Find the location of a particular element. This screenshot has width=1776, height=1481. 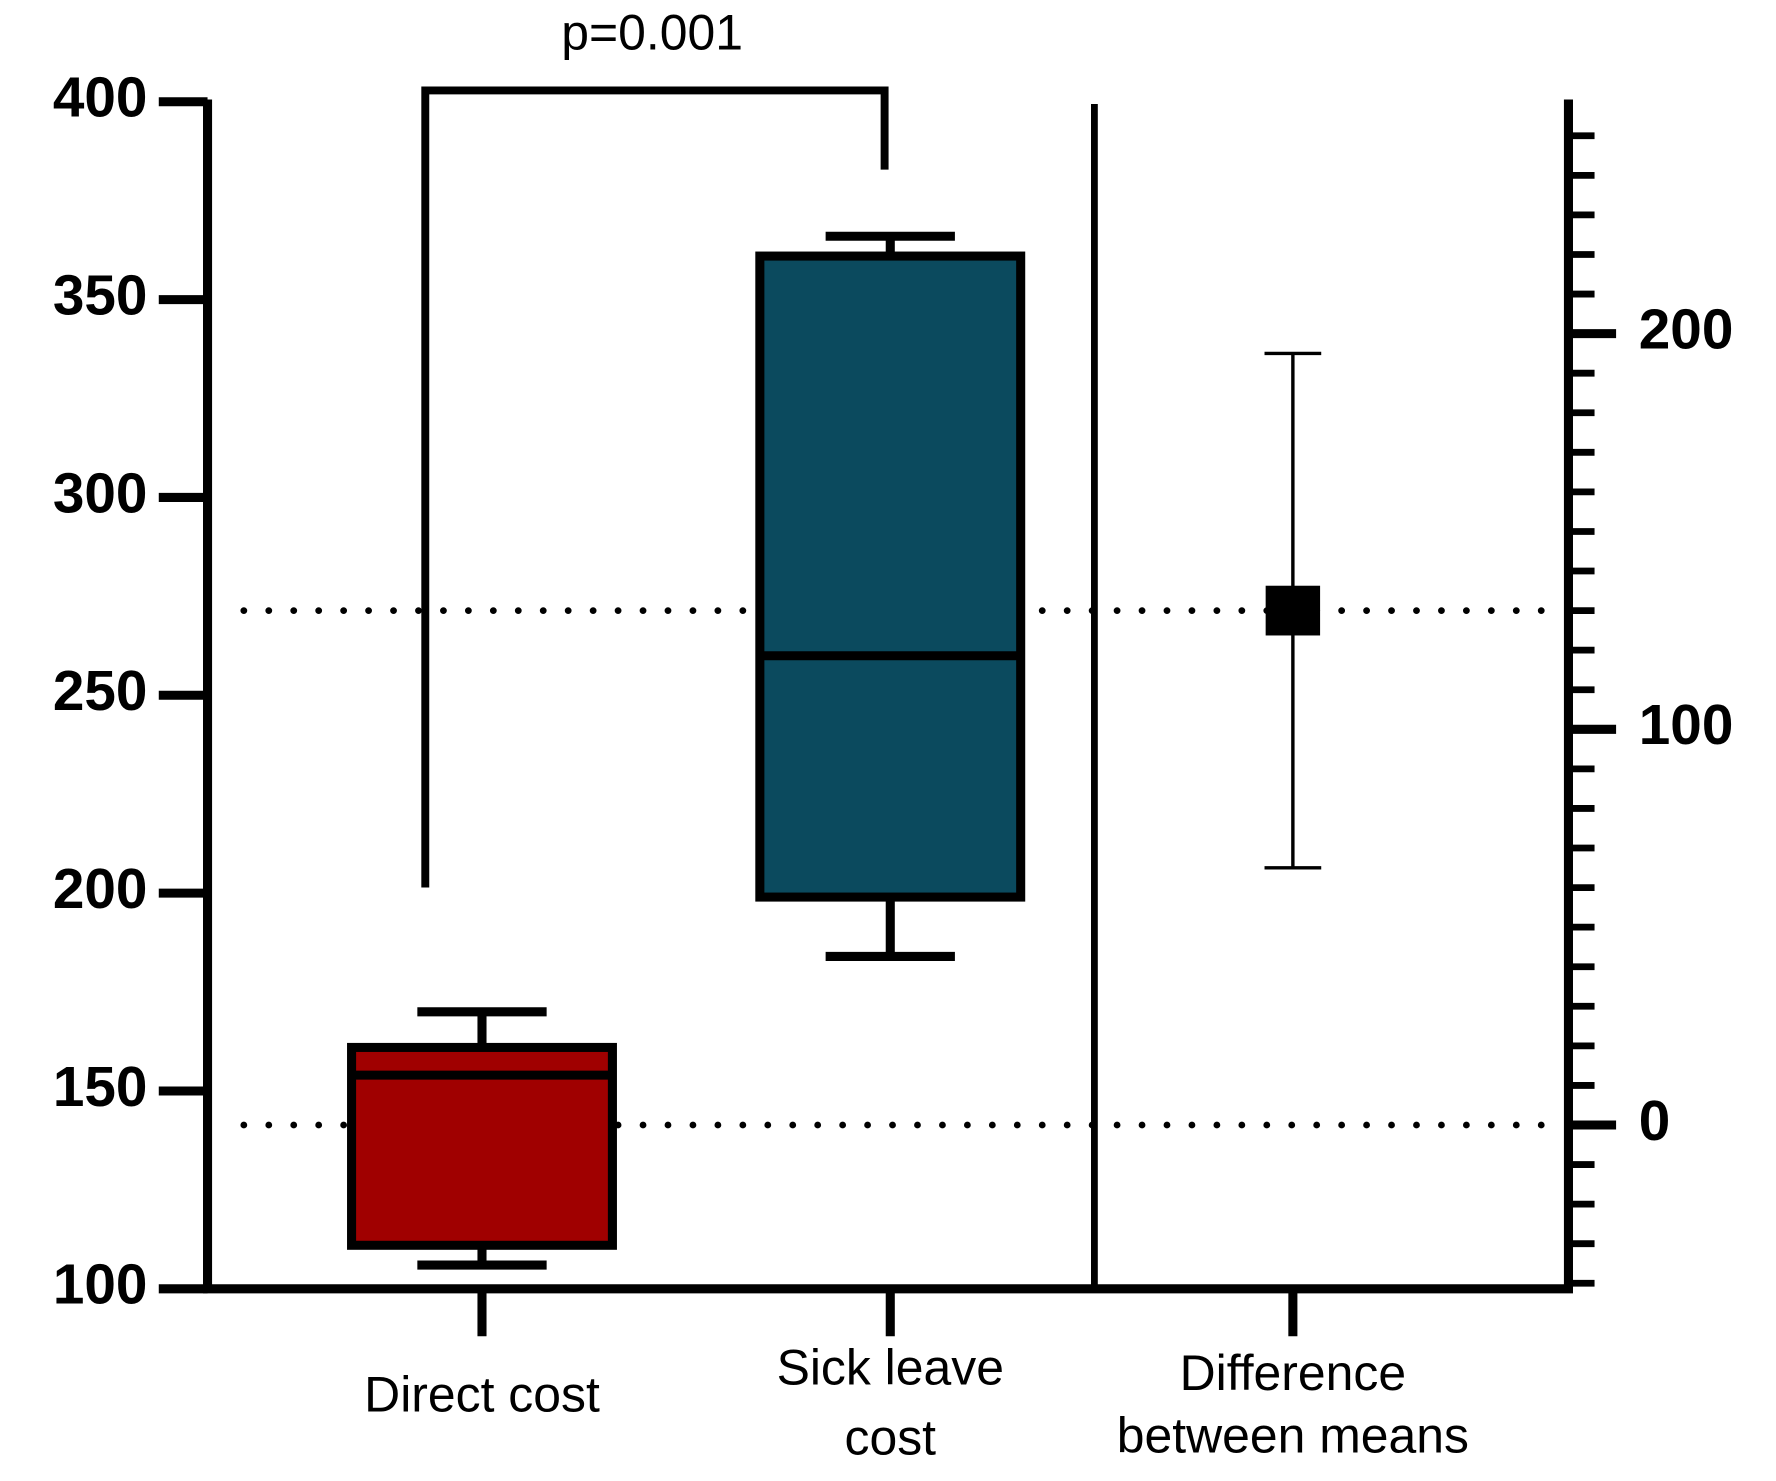

significance-bracket is located at coordinates (655, 487).